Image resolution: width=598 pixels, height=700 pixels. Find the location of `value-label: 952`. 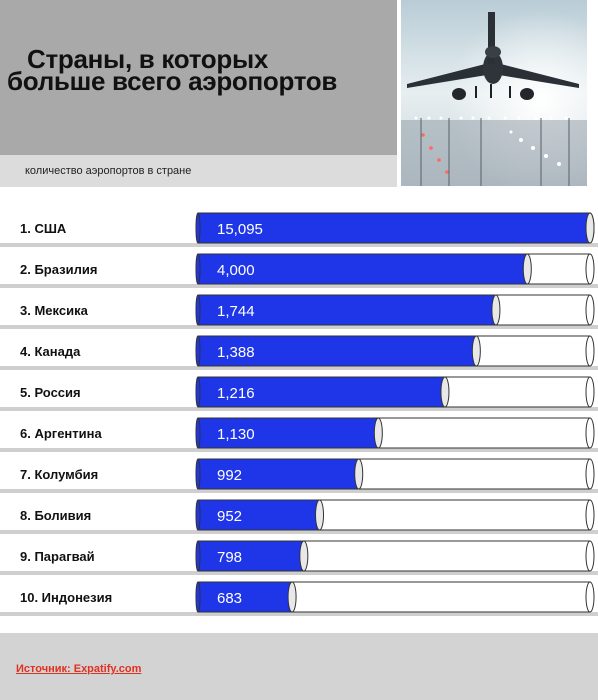

value-label: 952 is located at coordinates (229, 516).